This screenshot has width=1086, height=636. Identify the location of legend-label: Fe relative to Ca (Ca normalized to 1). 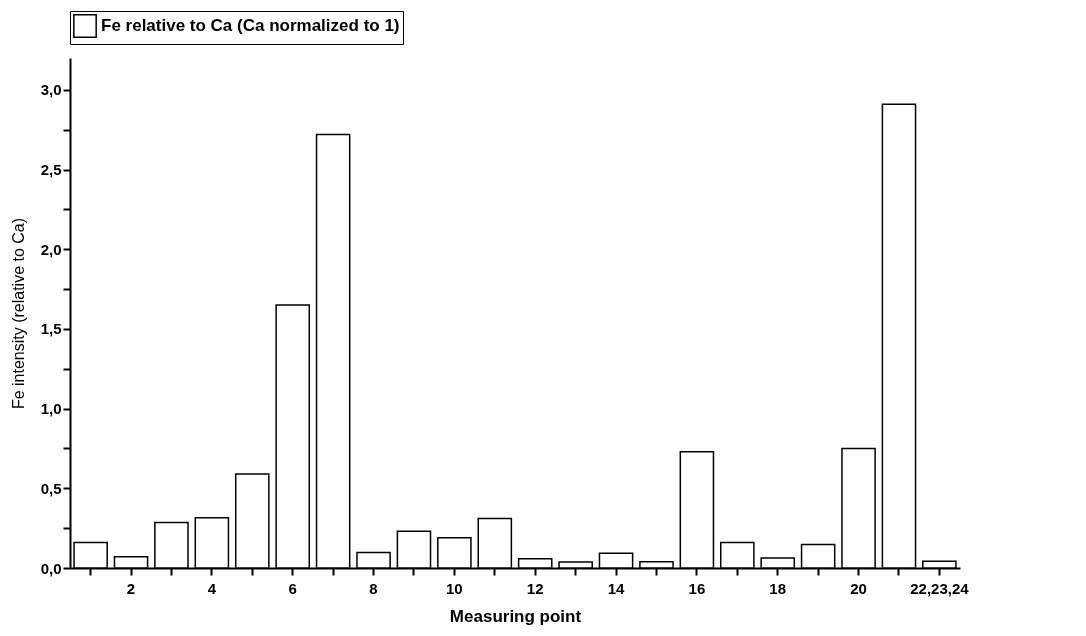
(250, 25).